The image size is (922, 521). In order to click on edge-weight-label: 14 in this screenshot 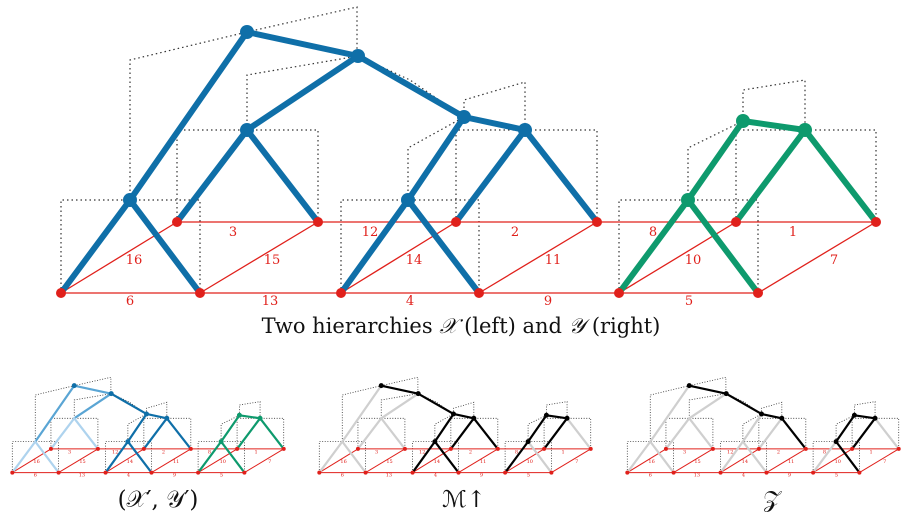, I will do `click(414, 260)`.